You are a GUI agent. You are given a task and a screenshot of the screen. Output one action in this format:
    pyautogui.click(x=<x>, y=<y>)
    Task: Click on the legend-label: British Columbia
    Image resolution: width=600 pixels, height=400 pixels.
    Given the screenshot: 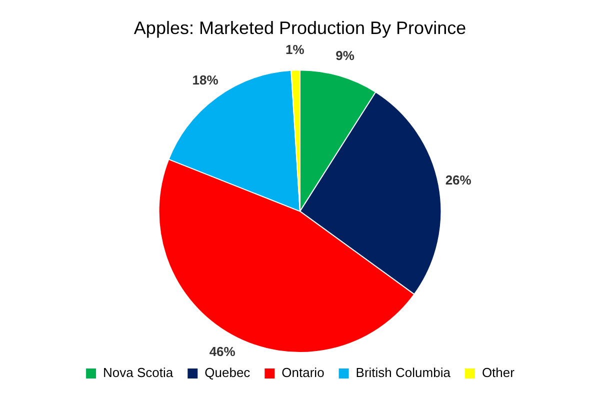 What is the action you would take?
    pyautogui.click(x=404, y=372)
    